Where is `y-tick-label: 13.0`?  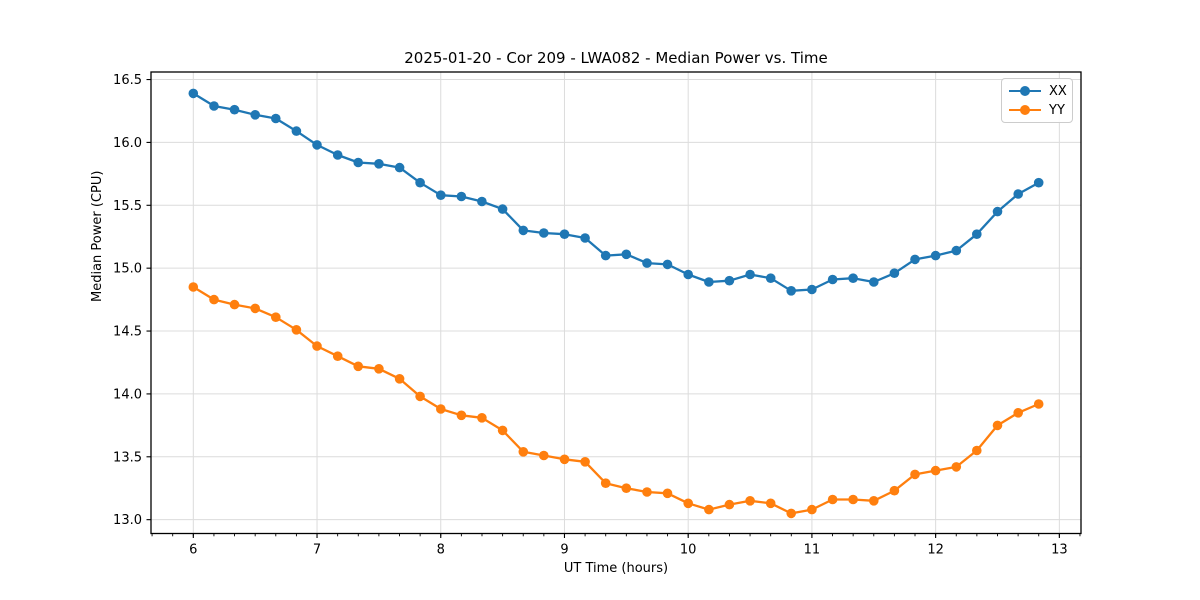 y-tick-label: 13.0 is located at coordinates (127, 520).